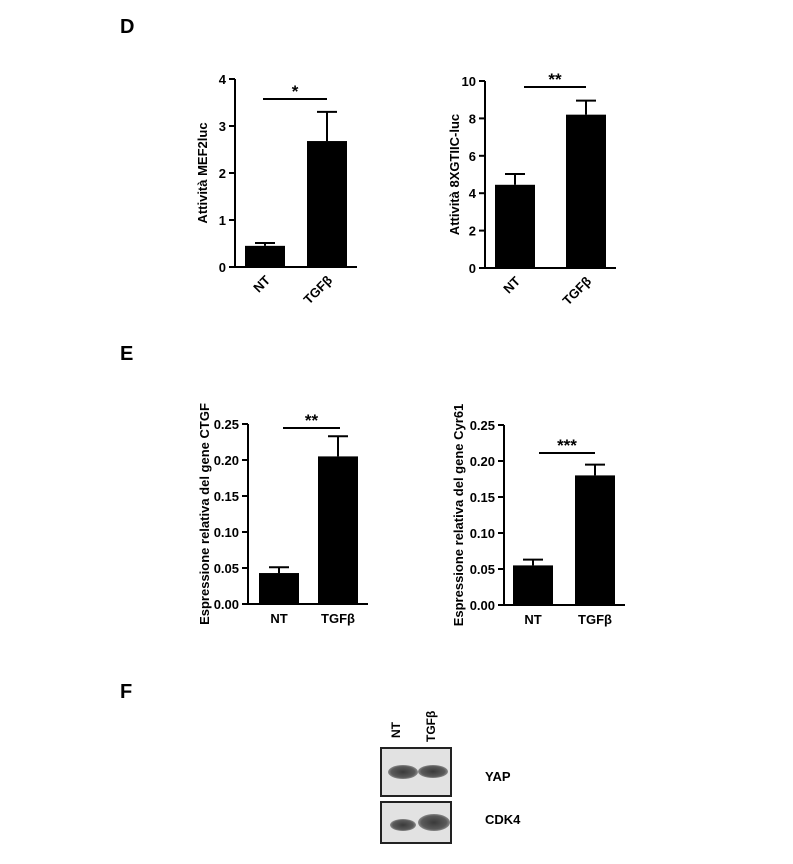 The height and width of the screenshot is (864, 793). I want to click on blot-lane-label-tgfb: TGFβ, so click(431, 726).